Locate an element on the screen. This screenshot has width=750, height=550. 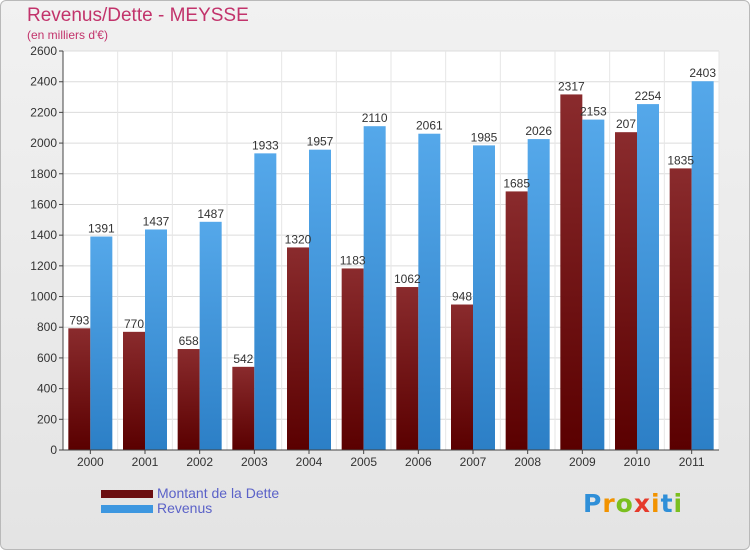
y-tick-label: 2600 is located at coordinates (43, 51).